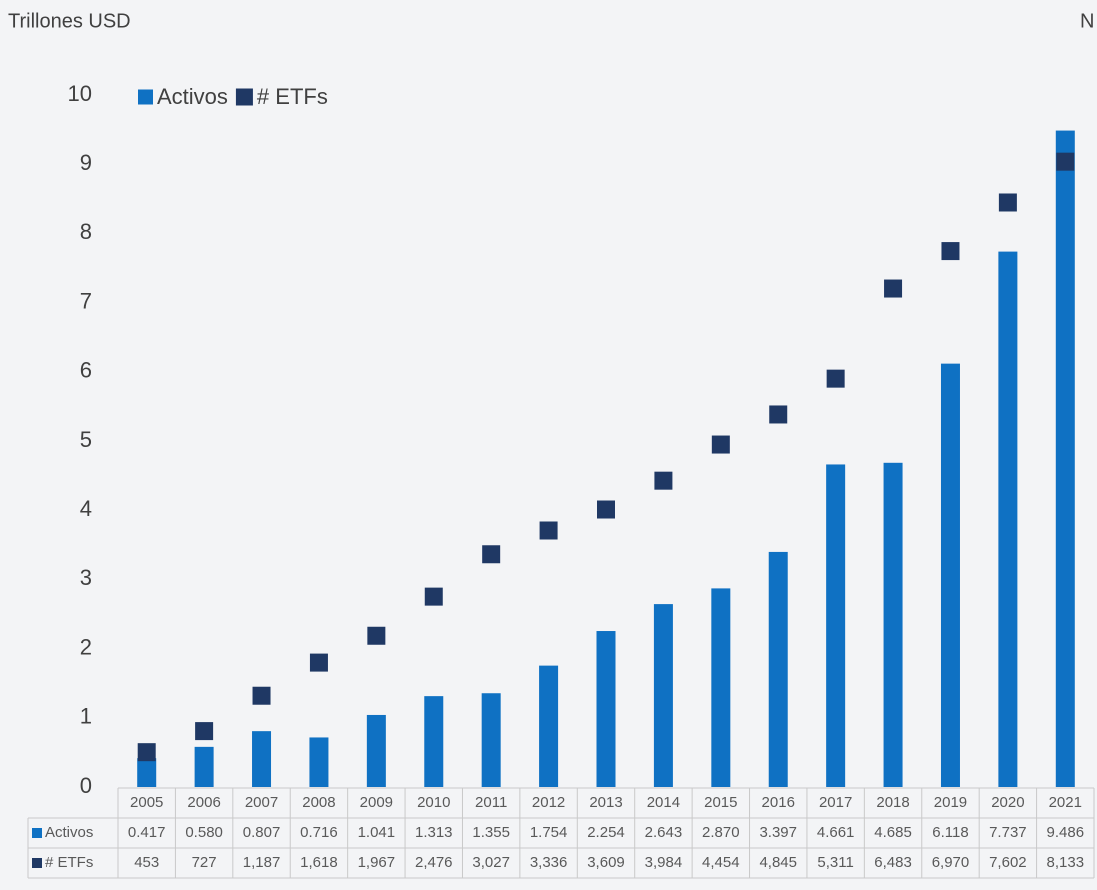  I want to click on x-tick-label: 2008, so click(318, 802).